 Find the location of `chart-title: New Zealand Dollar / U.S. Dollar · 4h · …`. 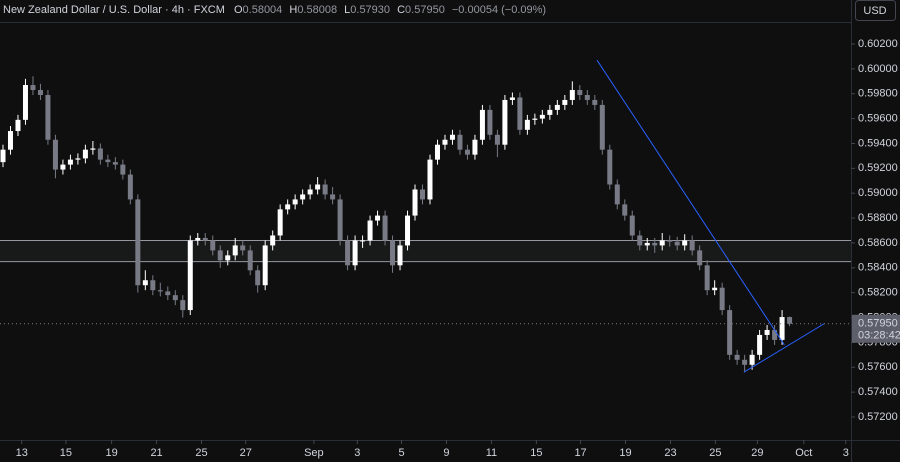

chart-title: New Zealand Dollar / U.S. Dollar · 4h · … is located at coordinates (114, 10).